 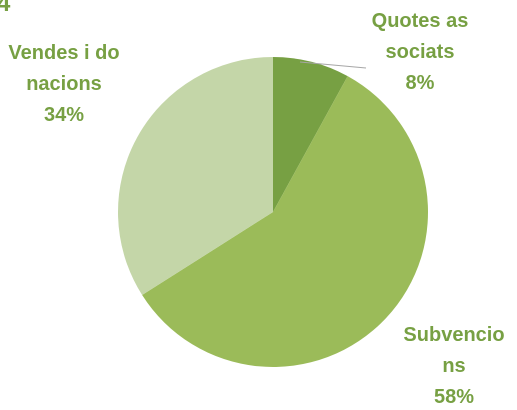 What do you see at coordinates (333, 65) in the screenshot?
I see `leader-line` at bounding box center [333, 65].